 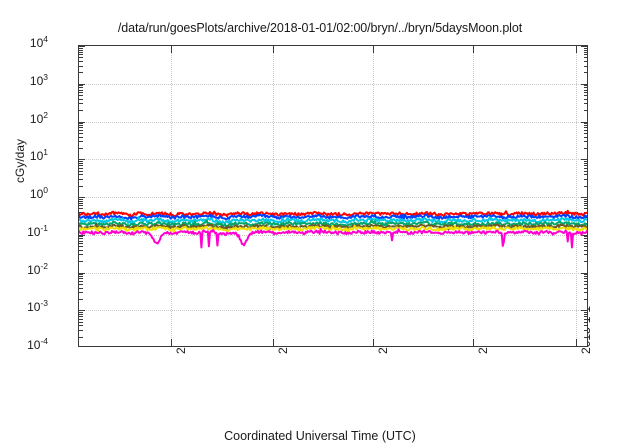 What do you see at coordinates (38, 79) in the screenshot?
I see `y-axis-tick-label: 10³` at bounding box center [38, 79].